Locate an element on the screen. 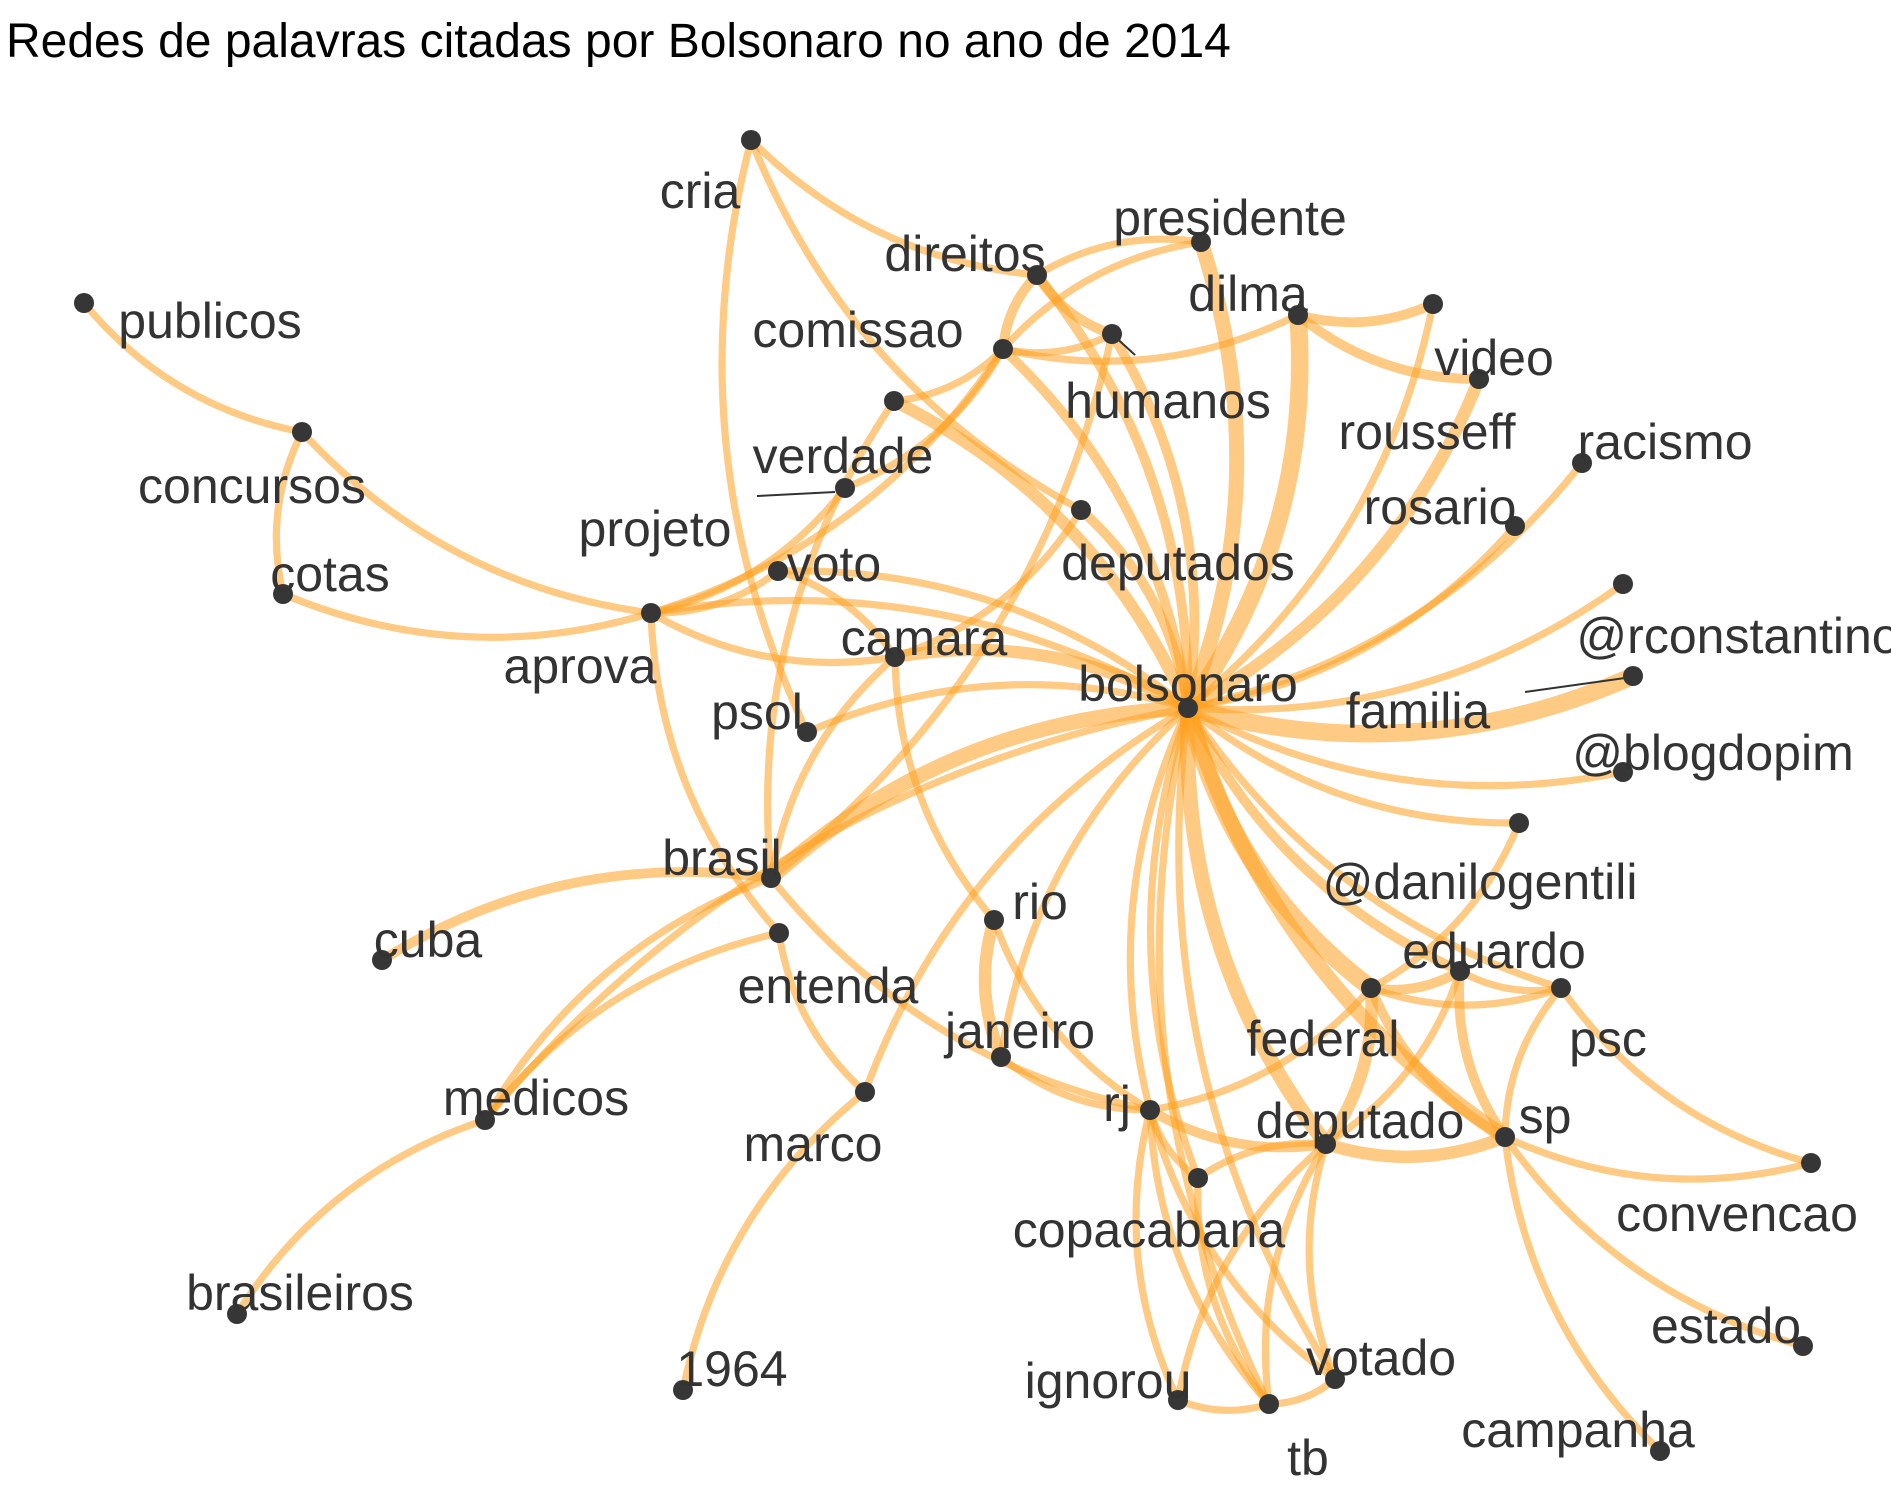  edge-sp-campanha is located at coordinates (1582, 1294).